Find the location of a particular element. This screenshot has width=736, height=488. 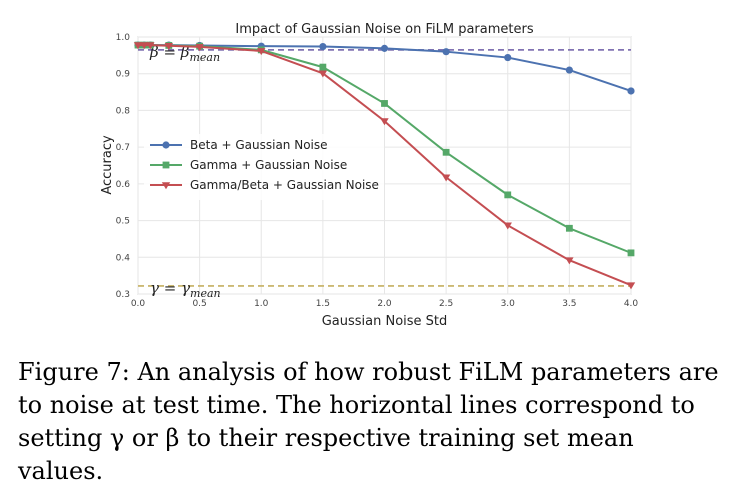

x-tick-label: 3.5 is located at coordinates (569, 304).